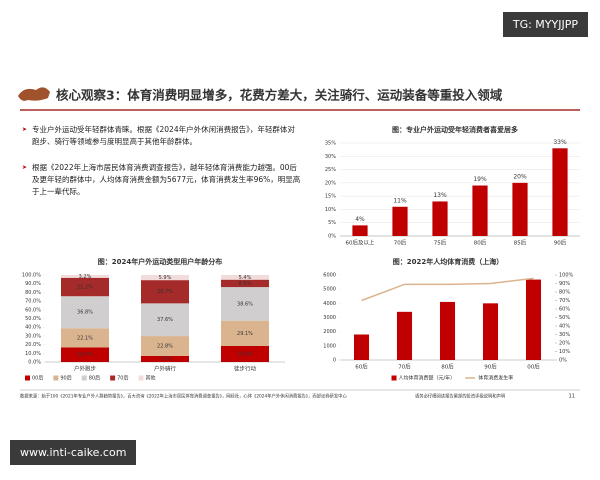 The image size is (600, 480). What do you see at coordinates (460, 396) in the screenshot?
I see `footer-disclaimer: 请务必仔细阅读报告尾部的投资评级说明和声明` at bounding box center [460, 396].